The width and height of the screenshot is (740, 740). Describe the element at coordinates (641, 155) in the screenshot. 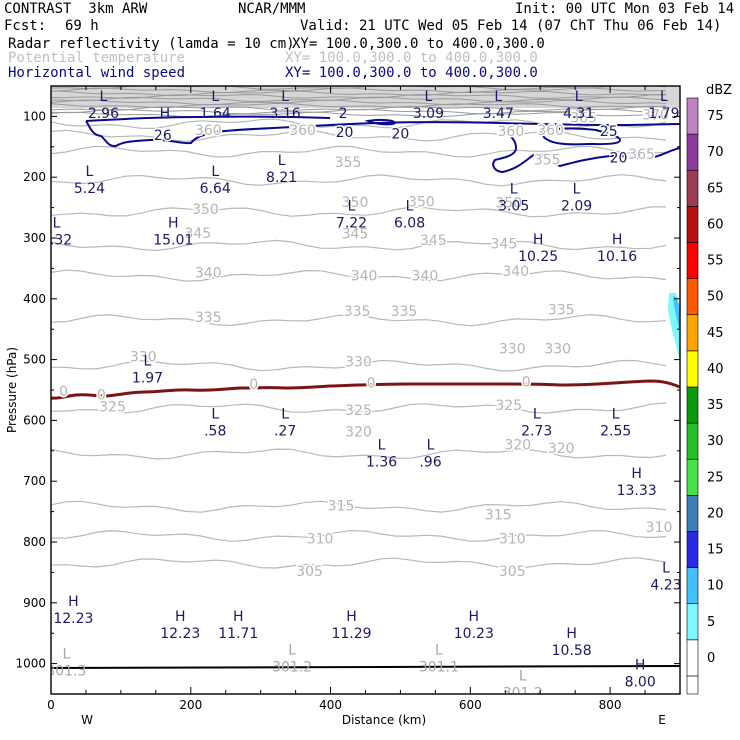

I see `theta-label: 365` at that location.